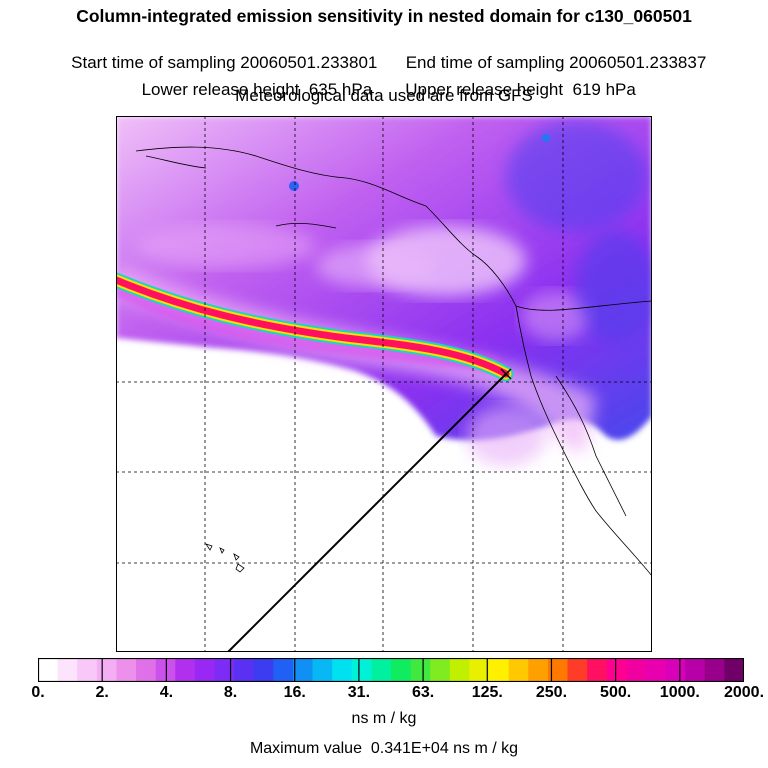 Image resolution: width=768 pixels, height=768 pixels. What do you see at coordinates (744, 692) in the screenshot?
I see `colorbar-tick-label: 2000.` at bounding box center [744, 692].